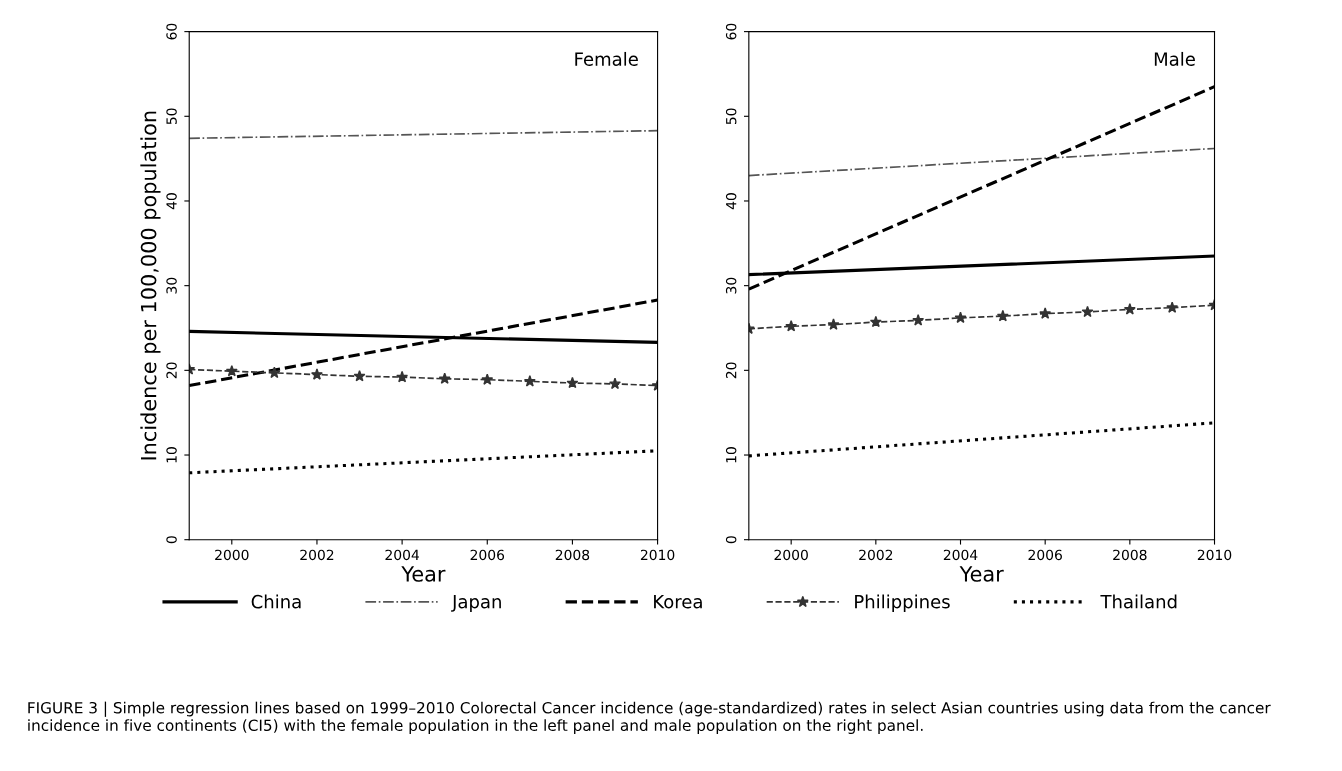  What do you see at coordinates (1174, 58) in the screenshot?
I see `annotation: Male` at bounding box center [1174, 58].